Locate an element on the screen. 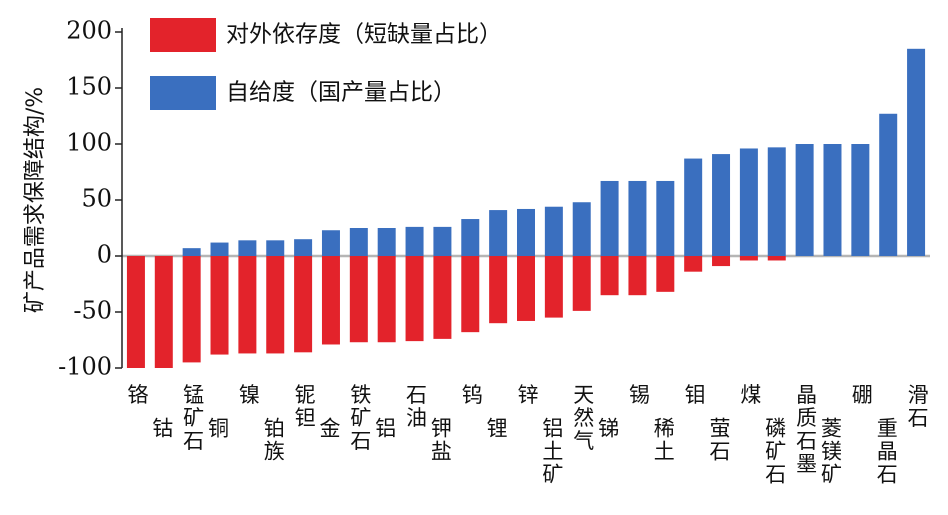 This screenshot has height=515, width=948. category-label-28: 滑石 is located at coordinates (918, 406).